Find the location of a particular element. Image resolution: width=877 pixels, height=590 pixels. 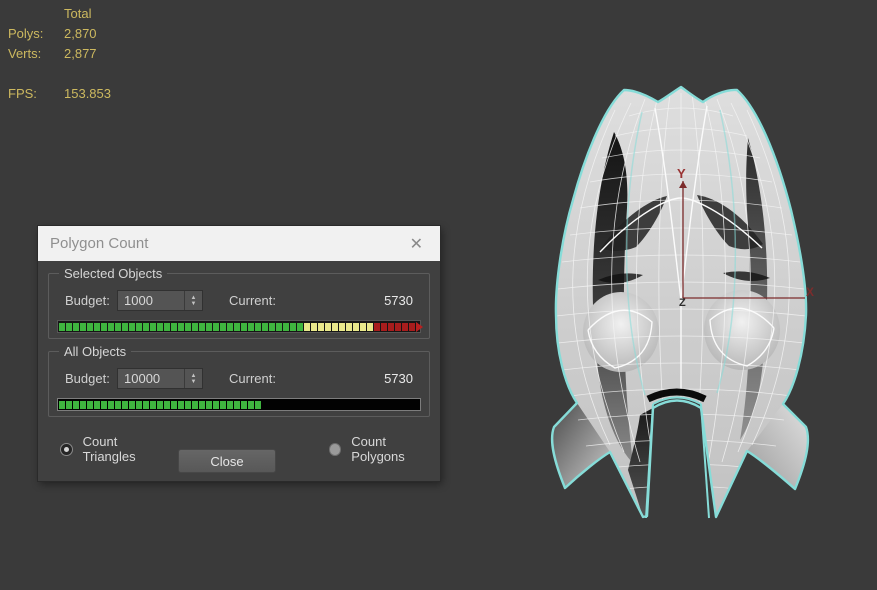

count-triangles-radio: Count Triangles is located at coordinates (115, 449).